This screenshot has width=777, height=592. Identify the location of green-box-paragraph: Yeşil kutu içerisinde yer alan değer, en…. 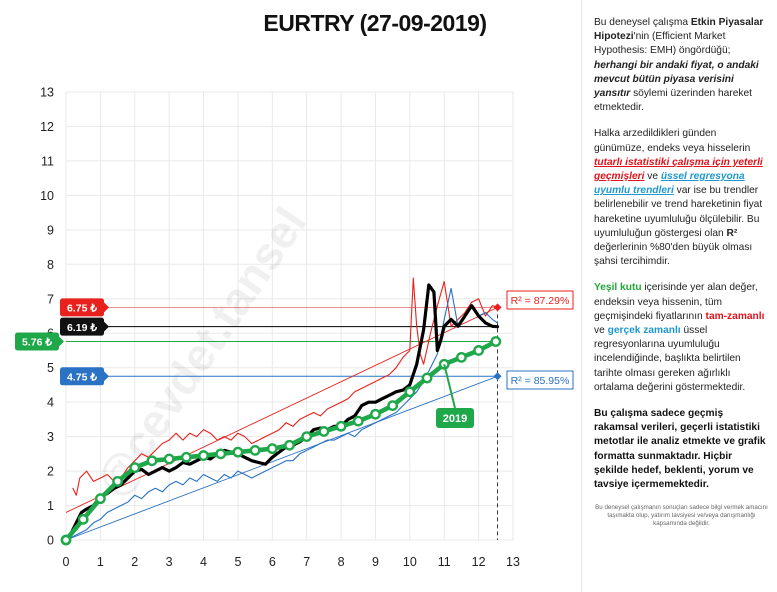
(679, 337).